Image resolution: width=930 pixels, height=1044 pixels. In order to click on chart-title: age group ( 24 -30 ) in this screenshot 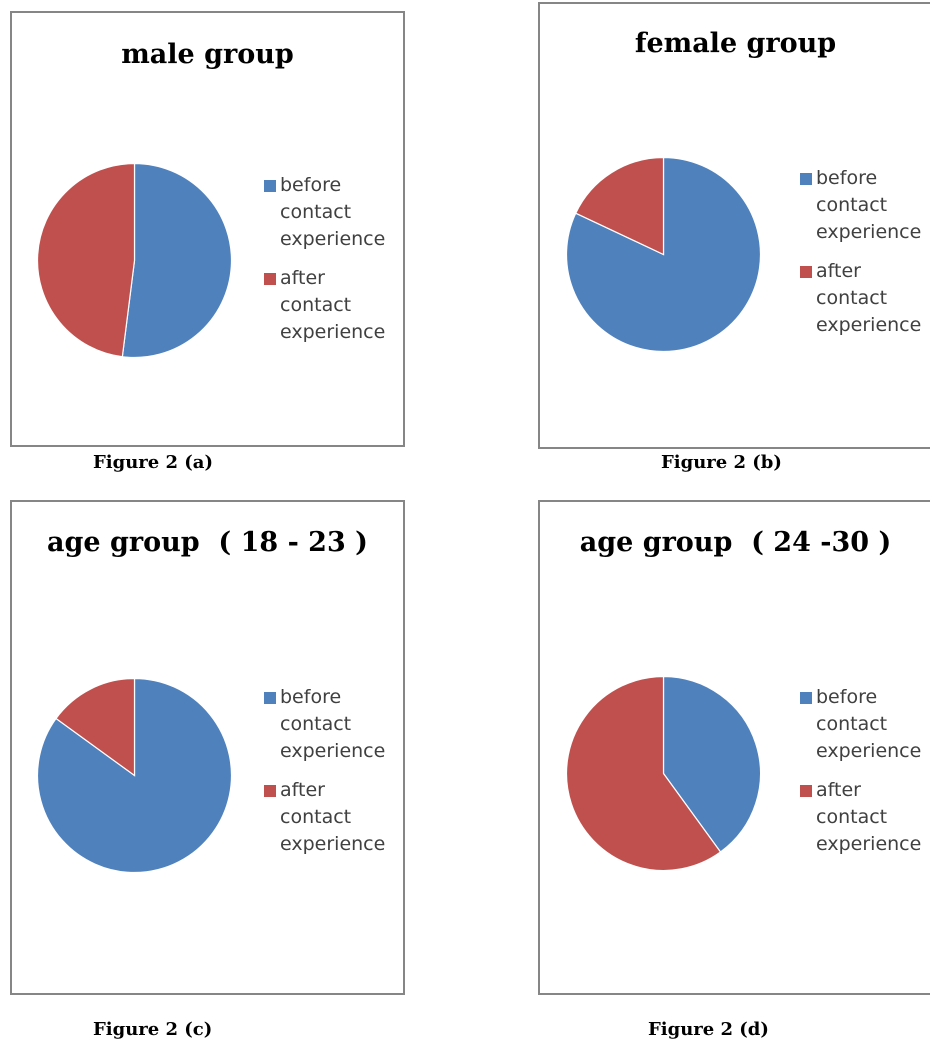, I will do `click(735, 542)`.